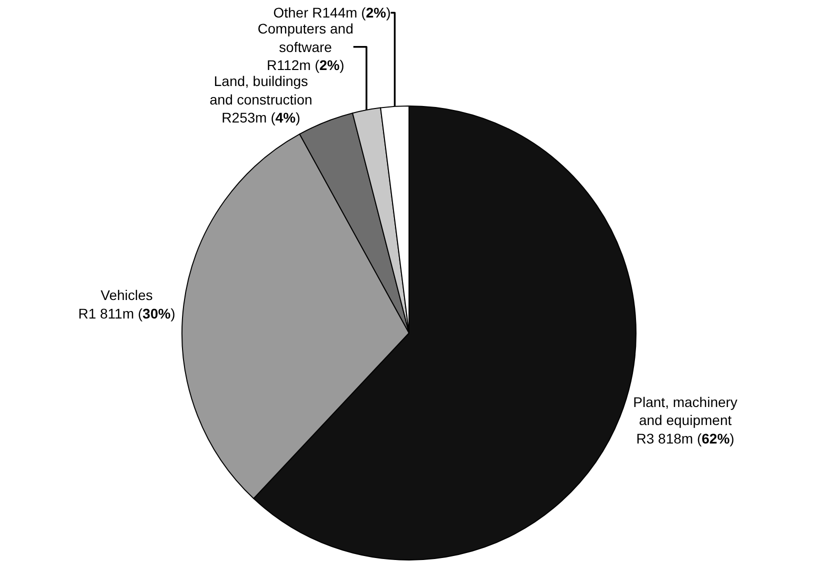 This screenshot has width=816, height=580. I want to click on slice-label: Vehicles, so click(126, 295).